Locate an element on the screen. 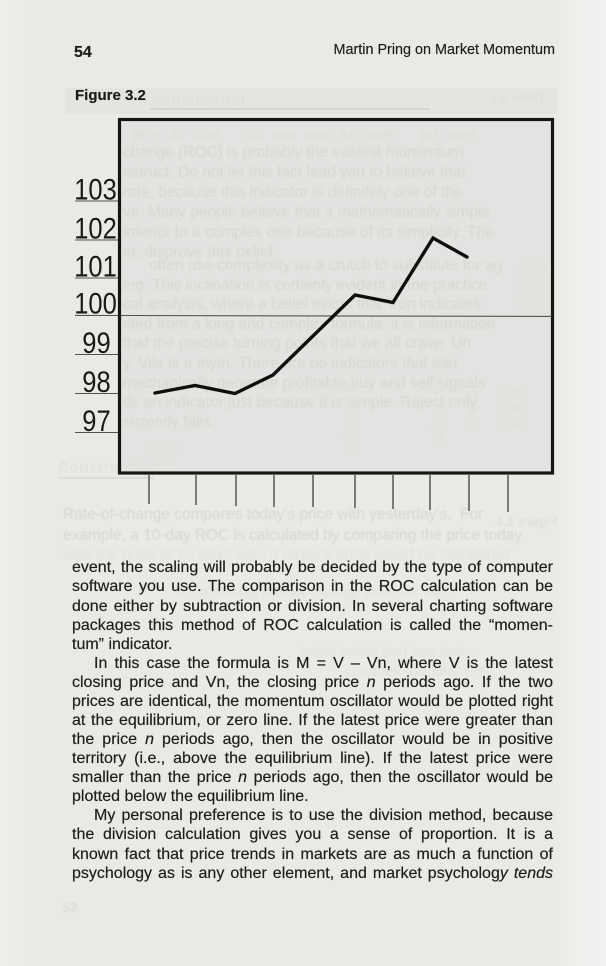 The image size is (606, 966). svg-text: 99 is located at coordinates (96, 342).